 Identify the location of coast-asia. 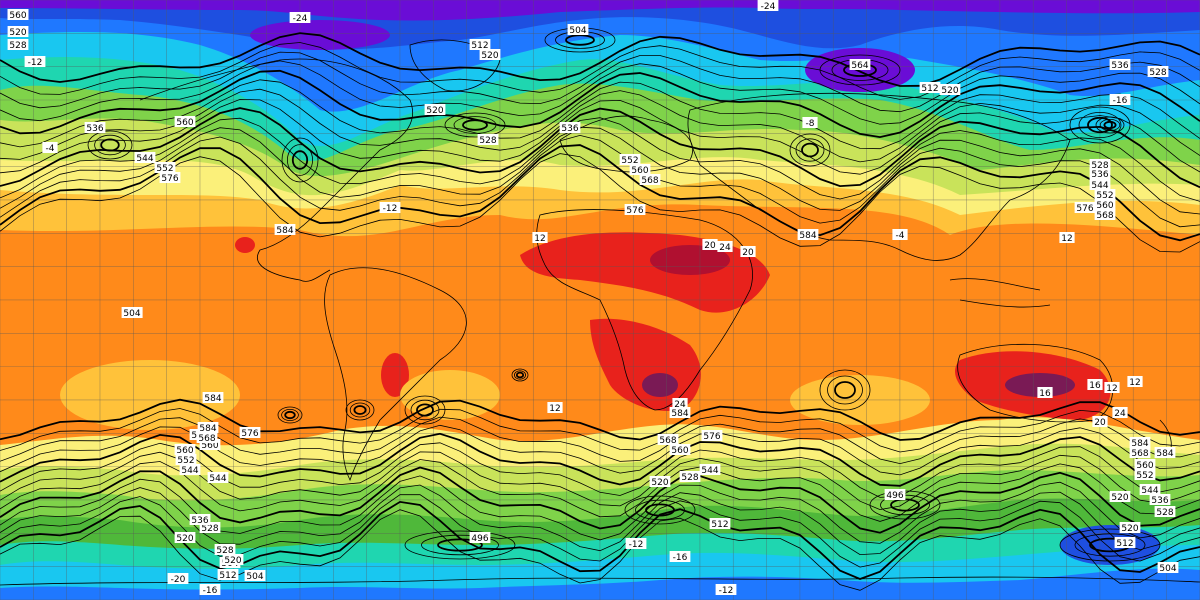
(879, 177).